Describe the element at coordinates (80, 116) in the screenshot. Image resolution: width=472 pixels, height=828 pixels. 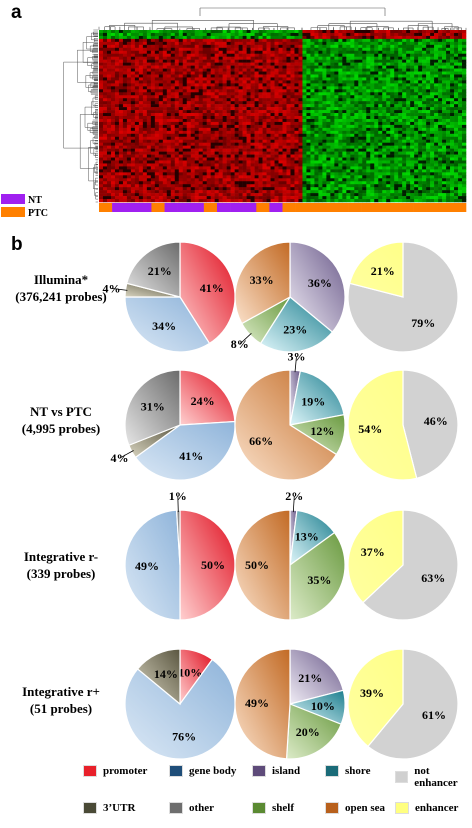
I see `row-dendrogram` at that location.